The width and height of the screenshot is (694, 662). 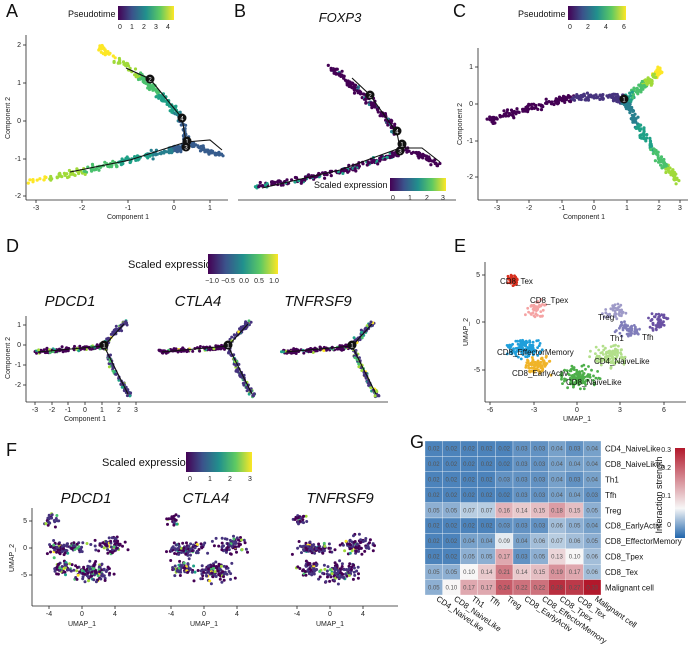 I want to click on heatmap-cell-value: 0.21, so click(x=504, y=573).